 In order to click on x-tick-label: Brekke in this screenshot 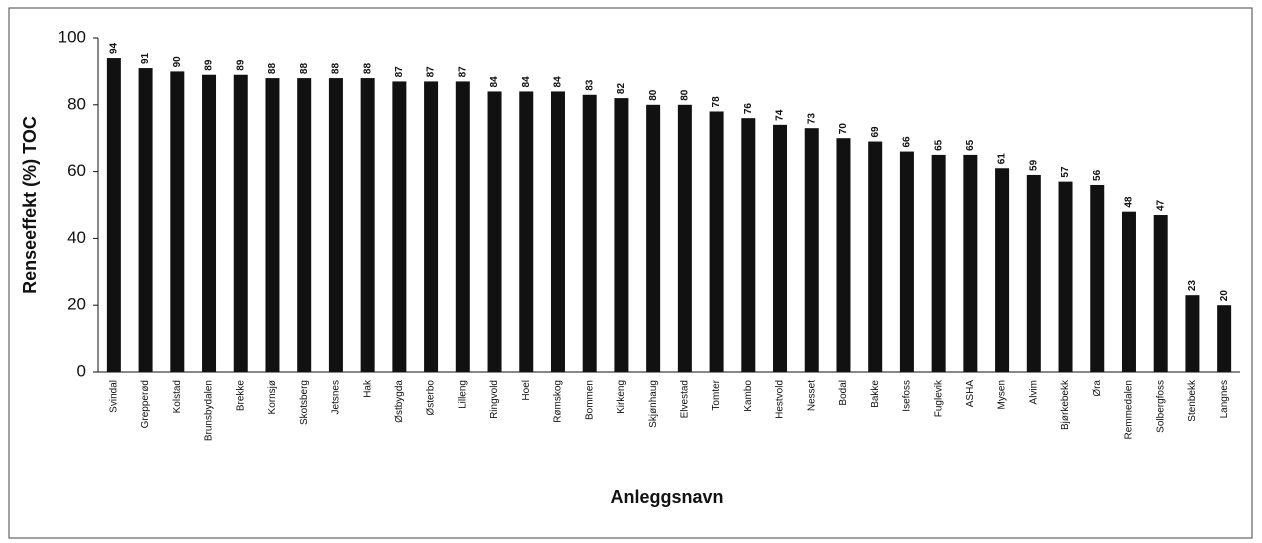, I will do `click(240, 396)`.